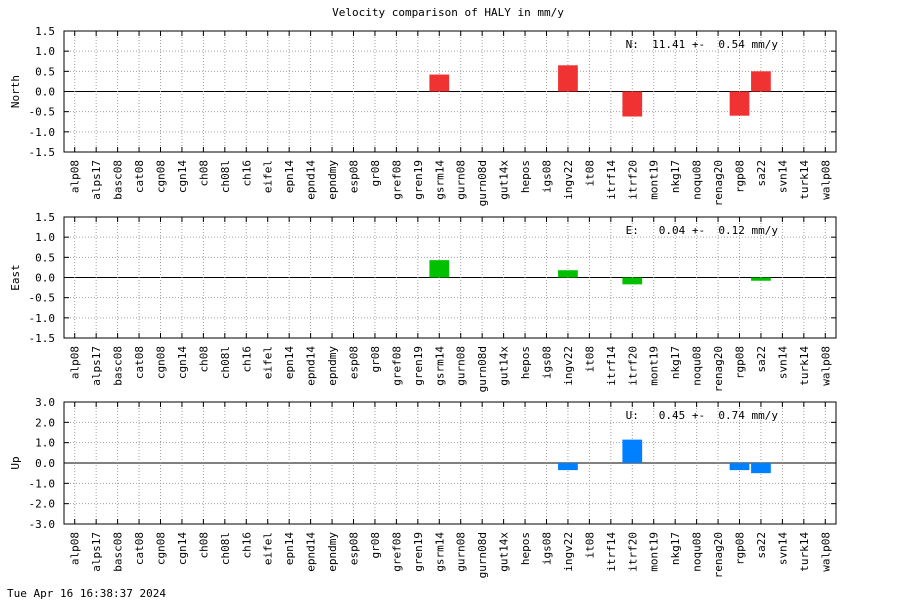 The width and height of the screenshot is (900, 600). Describe the element at coordinates (739, 103) in the screenshot. I see `bar-rgp08` at that location.